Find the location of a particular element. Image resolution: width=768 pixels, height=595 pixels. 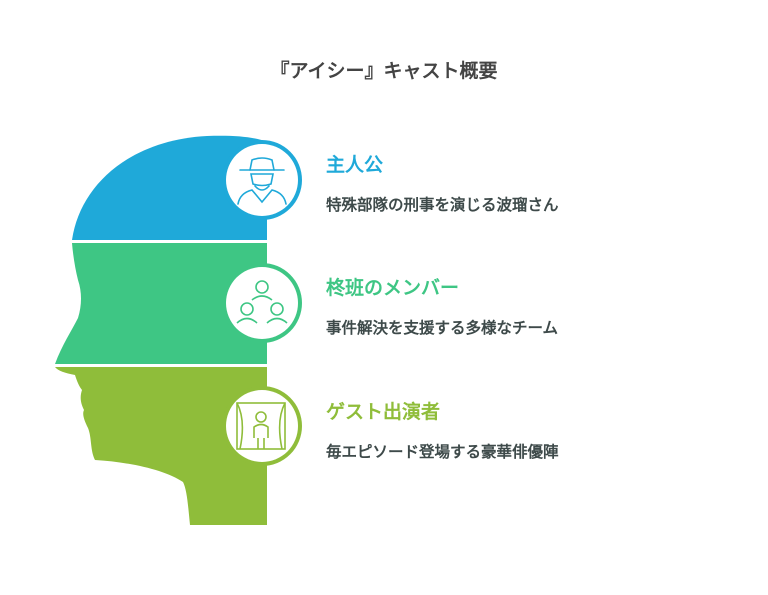

section-description-protagonist: 特殊部隊の刑事を演じる波瑠さん is located at coordinates (442, 205).